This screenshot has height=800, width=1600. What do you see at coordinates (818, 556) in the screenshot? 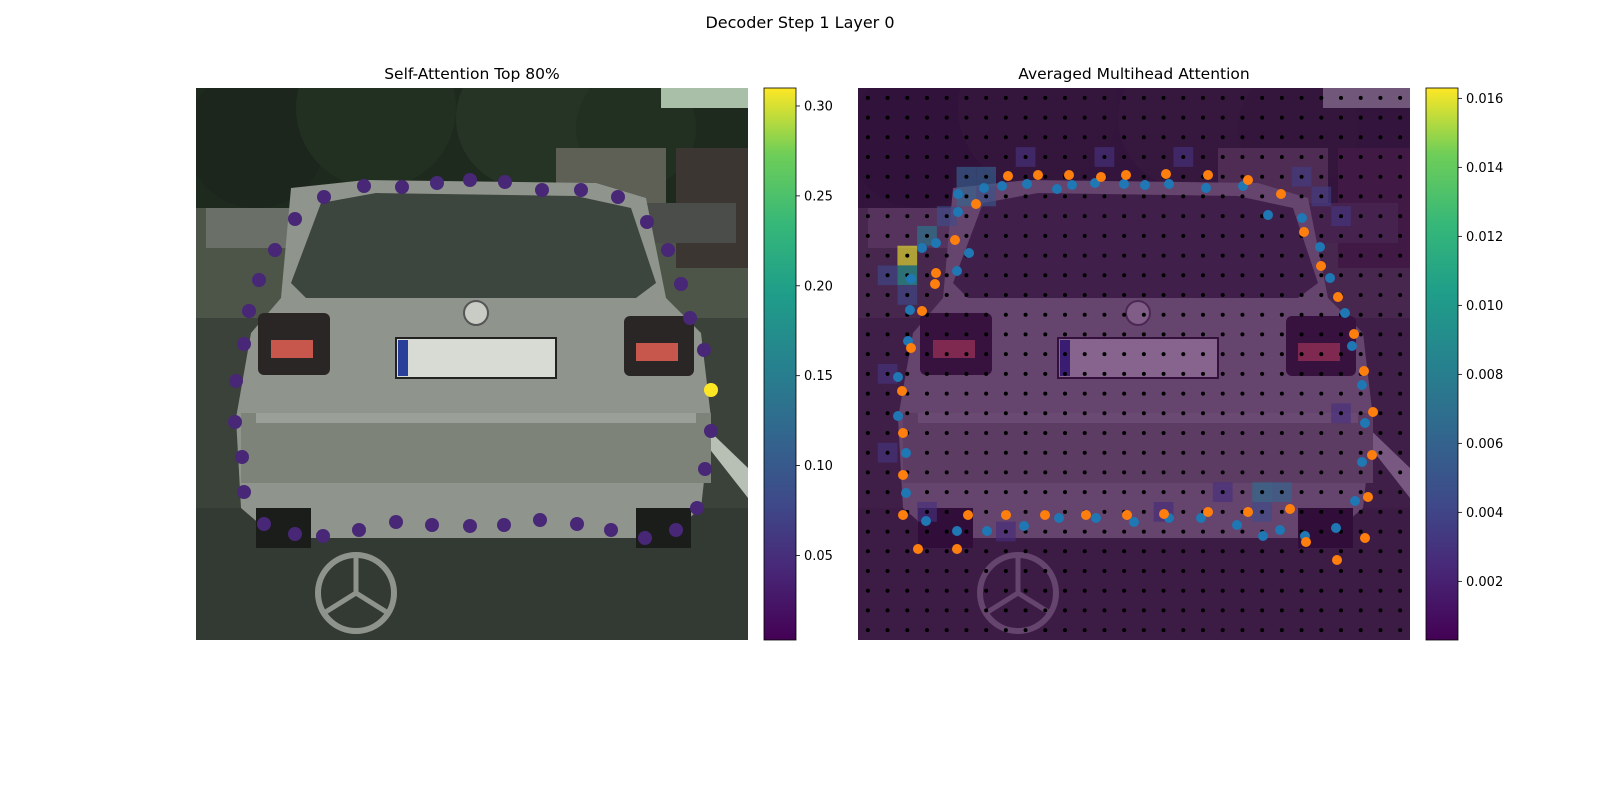
I see `colorbar-tick-label: 0.05` at bounding box center [818, 556].